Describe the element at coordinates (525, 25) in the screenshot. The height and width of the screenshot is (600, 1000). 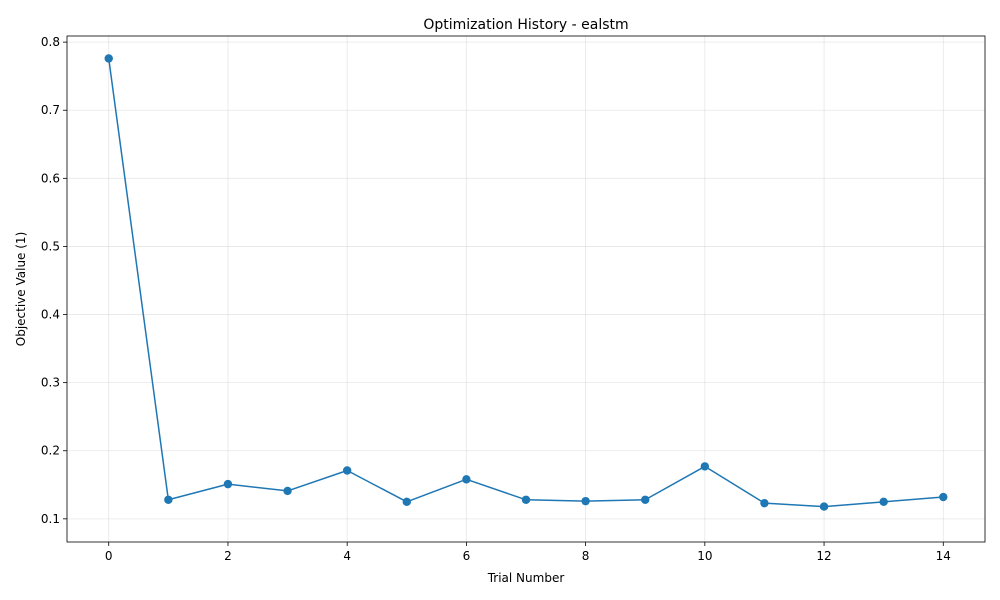
I see `chart-title: Optimization History - ealstm` at that location.